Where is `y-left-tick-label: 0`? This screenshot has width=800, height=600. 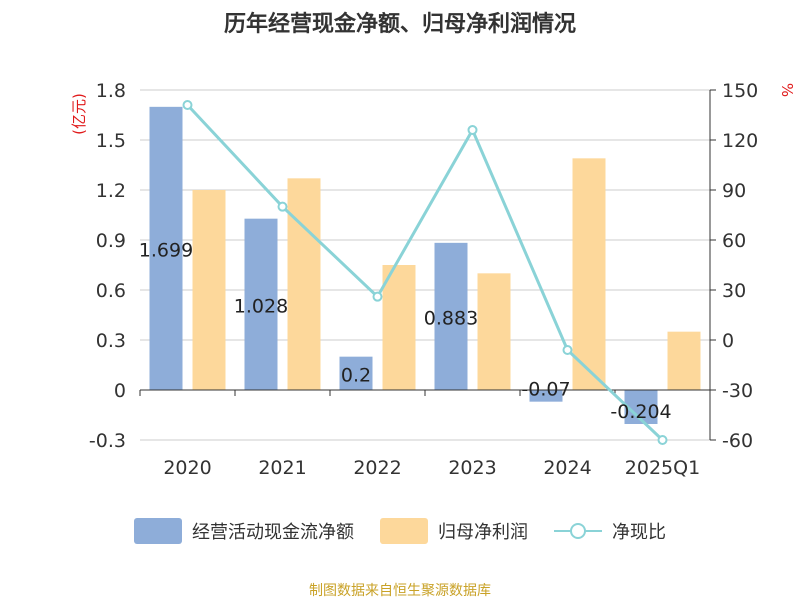 y-left-tick-label: 0 is located at coordinates (120, 391).